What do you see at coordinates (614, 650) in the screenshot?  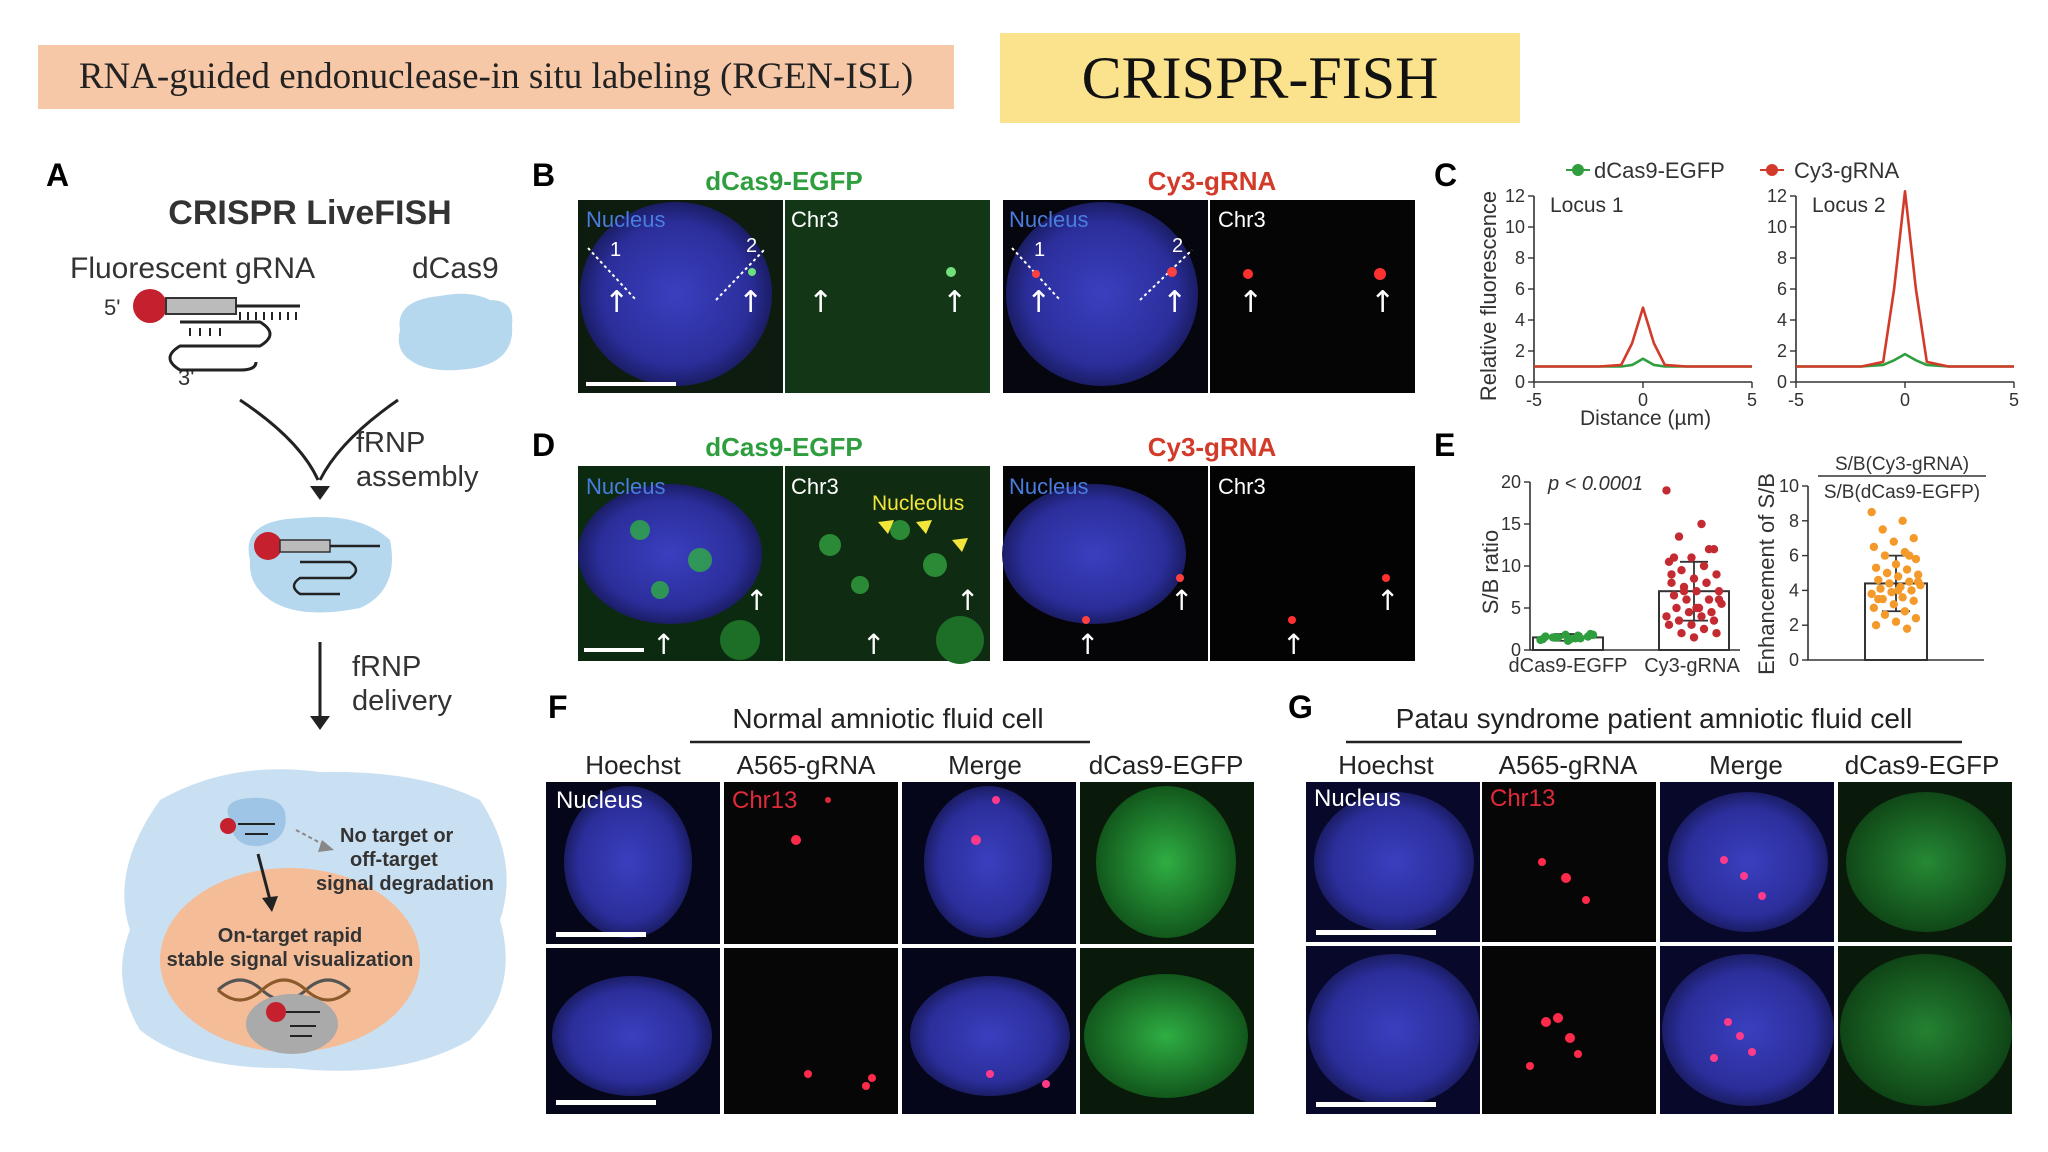 I see `d-scale-bar` at bounding box center [614, 650].